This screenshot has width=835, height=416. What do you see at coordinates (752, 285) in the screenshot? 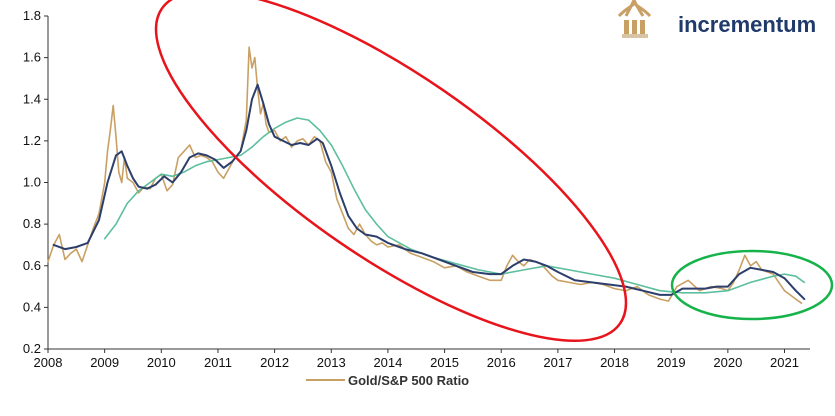
I see `green-ellipse-annotation` at bounding box center [752, 285].